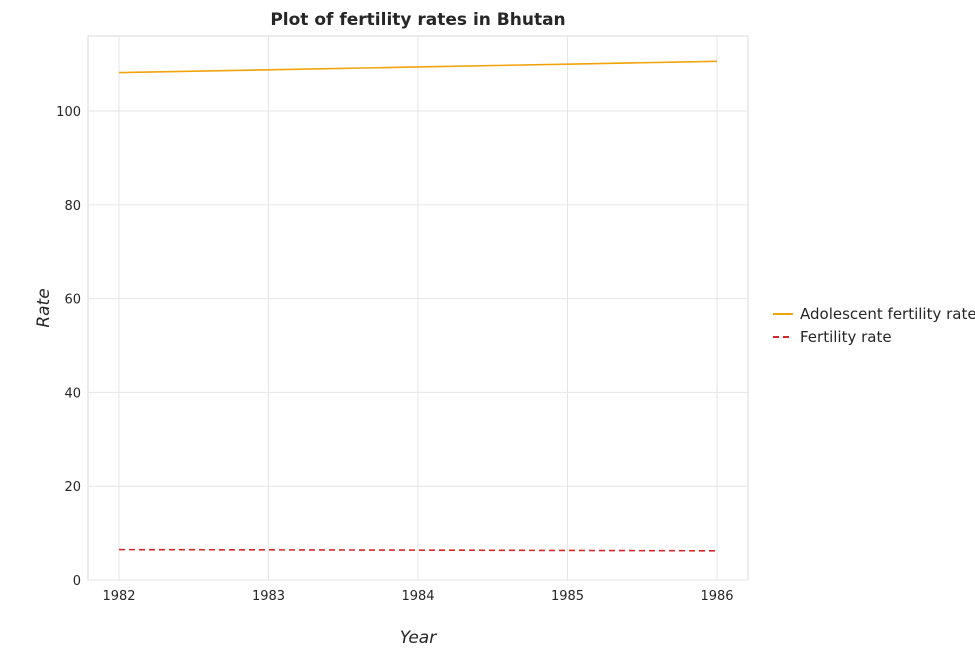  What do you see at coordinates (887, 314) in the screenshot?
I see `legend-label-adolescent: Adolescent fertility rate` at bounding box center [887, 314].